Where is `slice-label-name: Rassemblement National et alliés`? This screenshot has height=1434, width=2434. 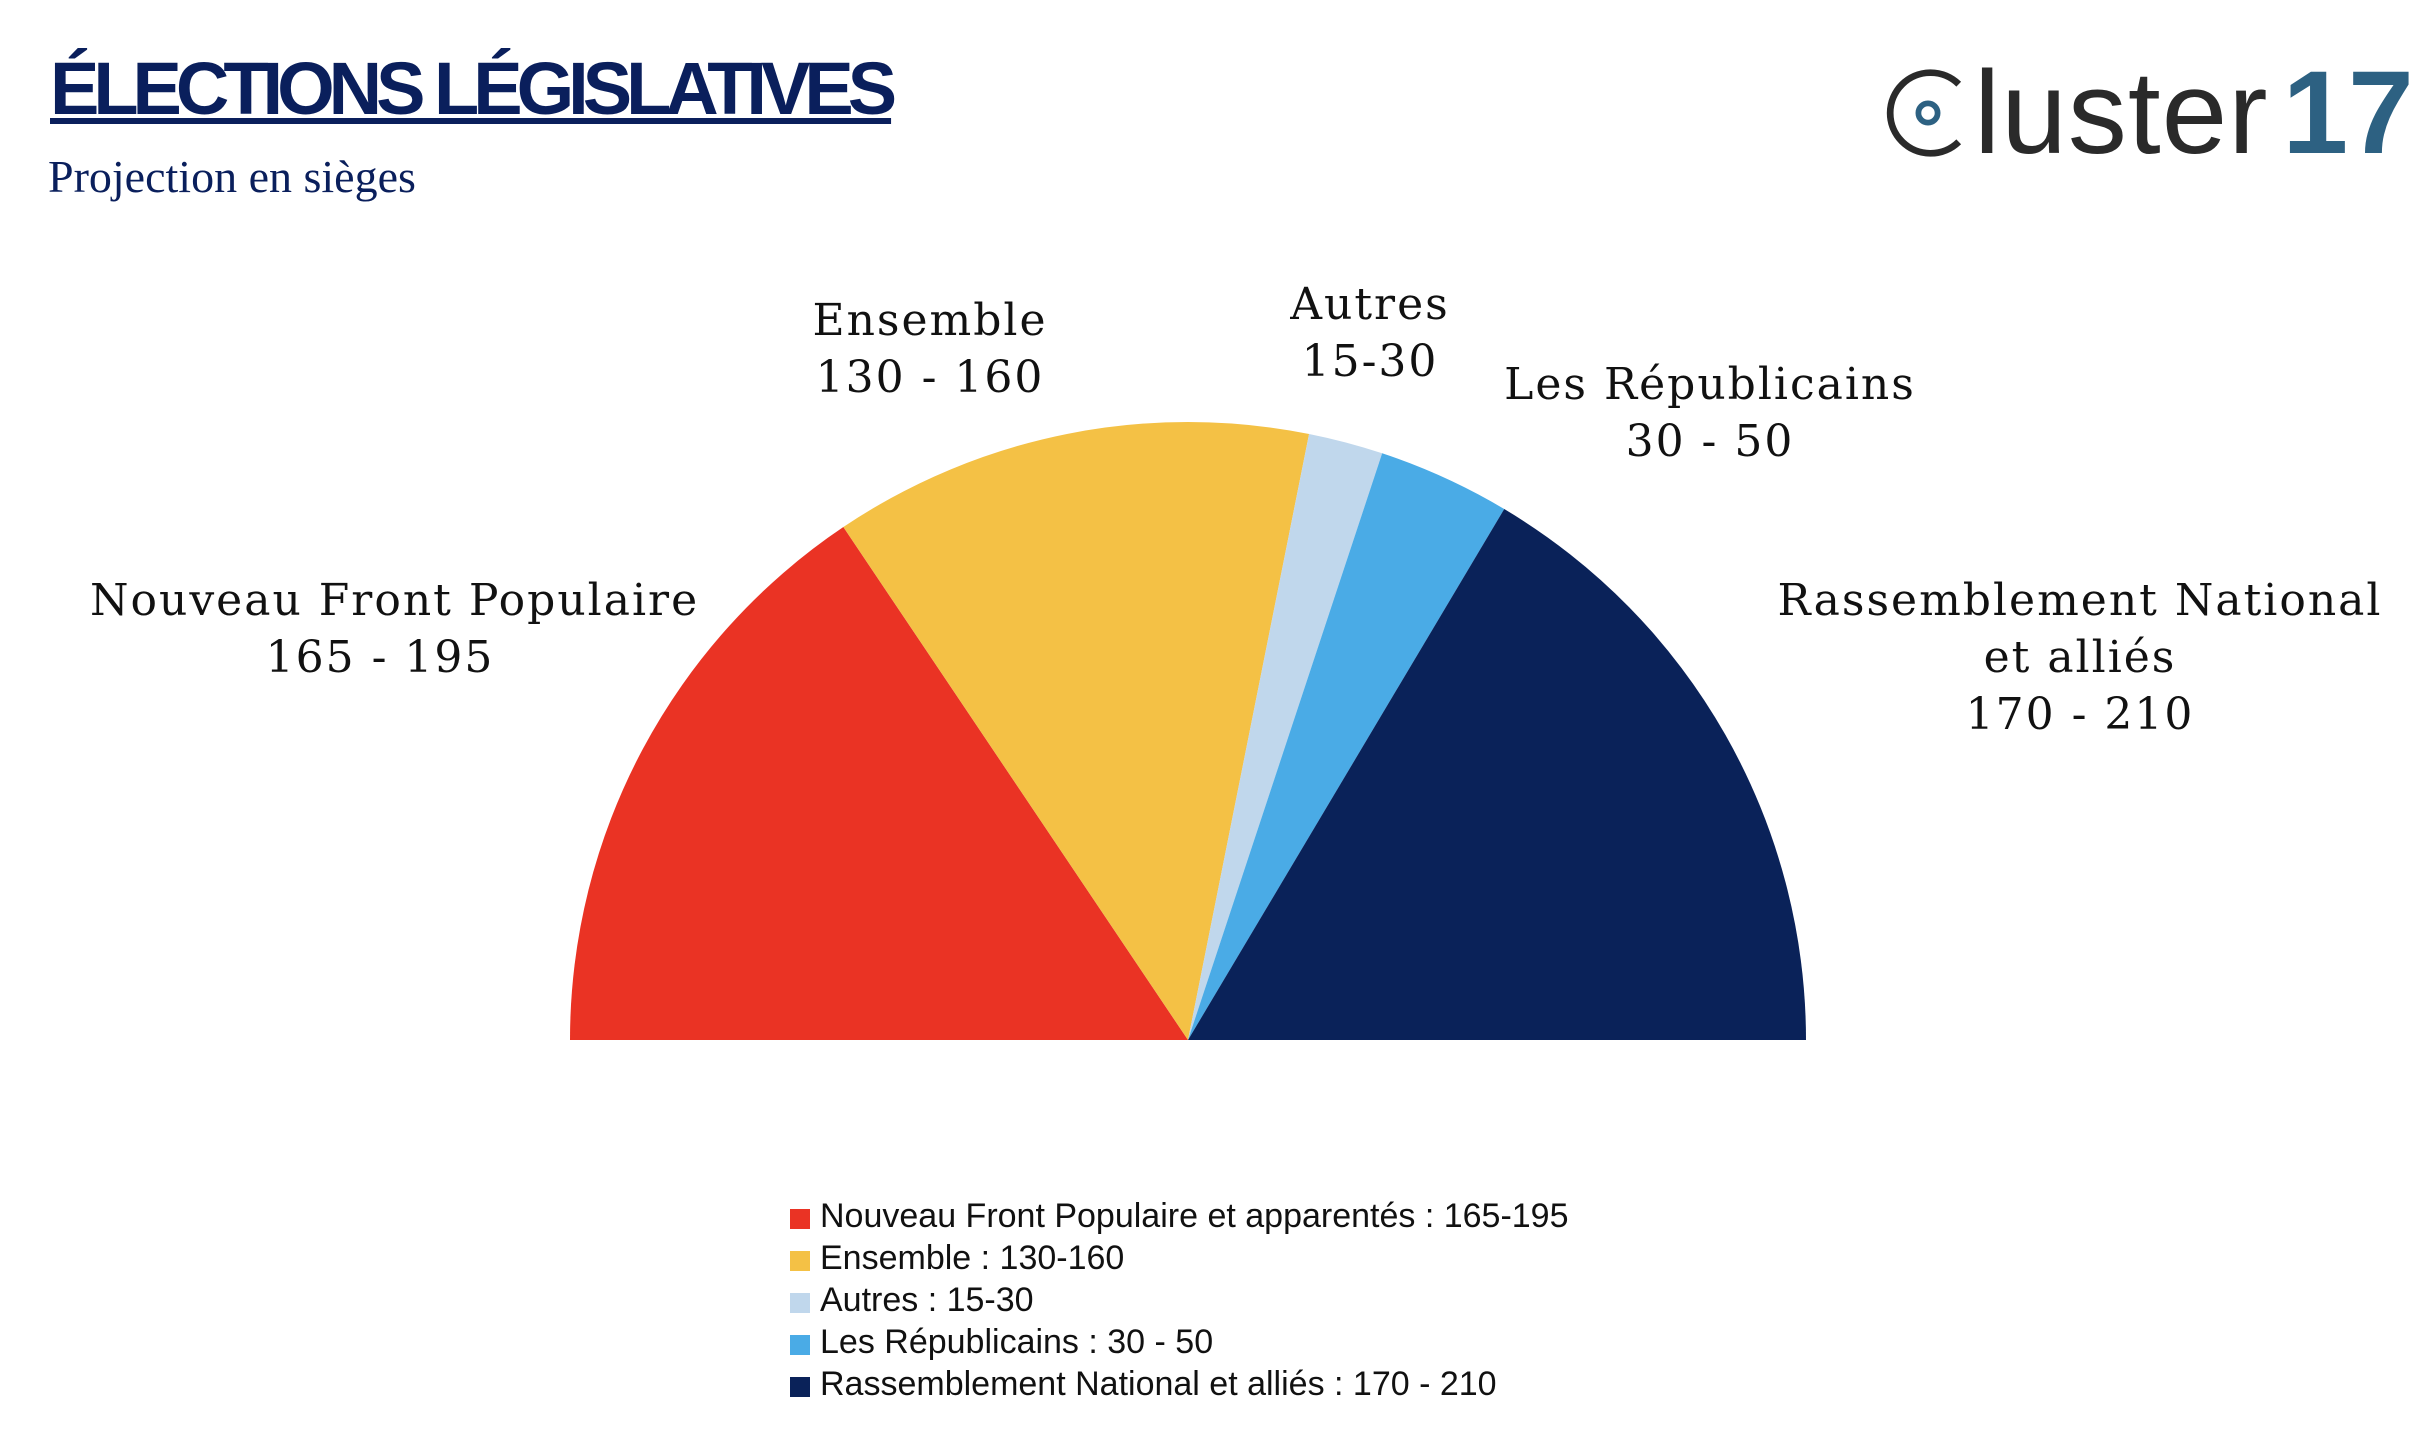 slice-label-name: Rassemblement National et alliés is located at coordinates (2080, 629).